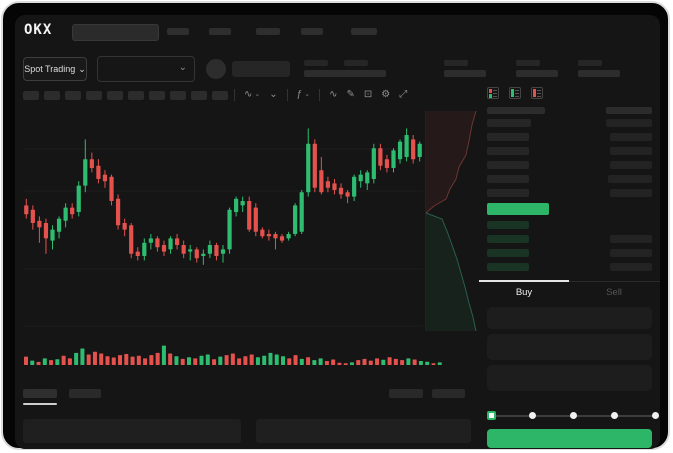 The image size is (673, 453). What do you see at coordinates (629, 110) in the screenshot?
I see `book-amount-header-placeholder` at bounding box center [629, 110].